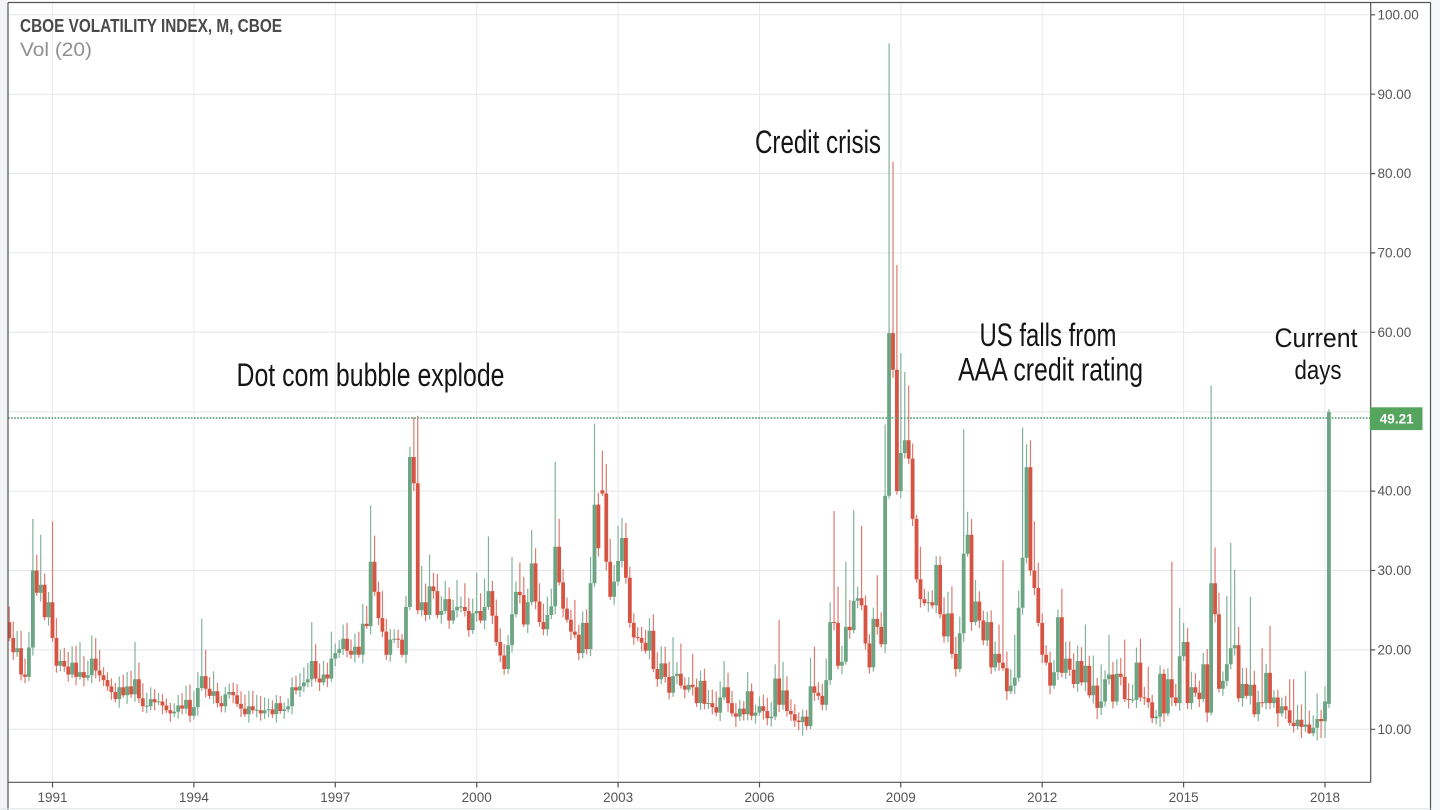 Image resolution: width=1440 pixels, height=810 pixels. Describe the element at coordinates (1395, 253) in the screenshot. I see `svg-text: 70.00` at that location.